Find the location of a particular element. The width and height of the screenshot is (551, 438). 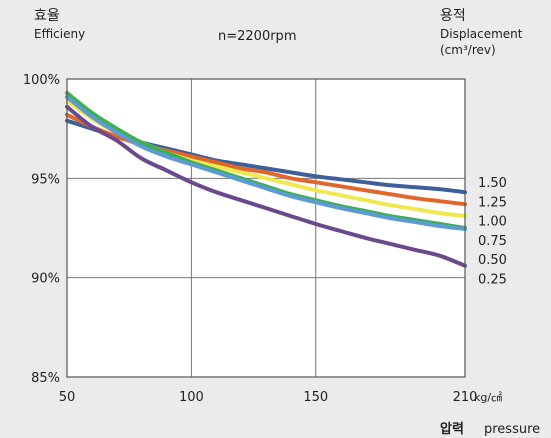

y-axis-label-english: Efficieny is located at coordinates (59, 34).